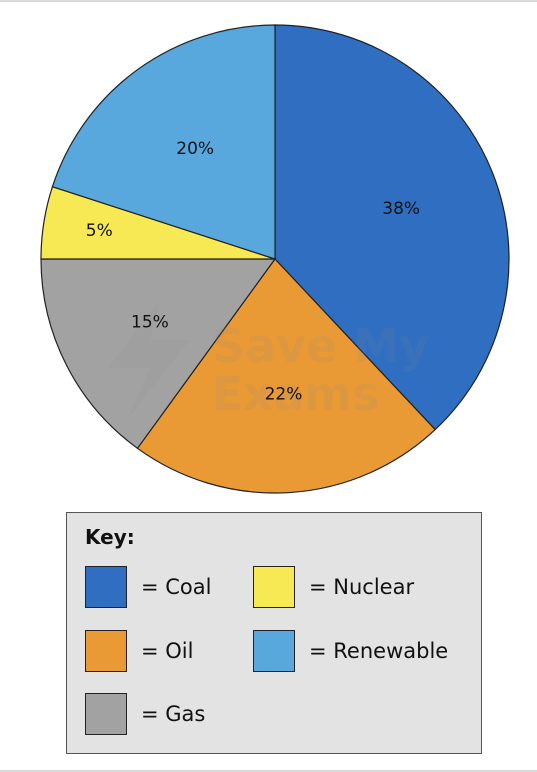 The image size is (537, 772). I want to click on pie-slice-gas, so click(158, 354).